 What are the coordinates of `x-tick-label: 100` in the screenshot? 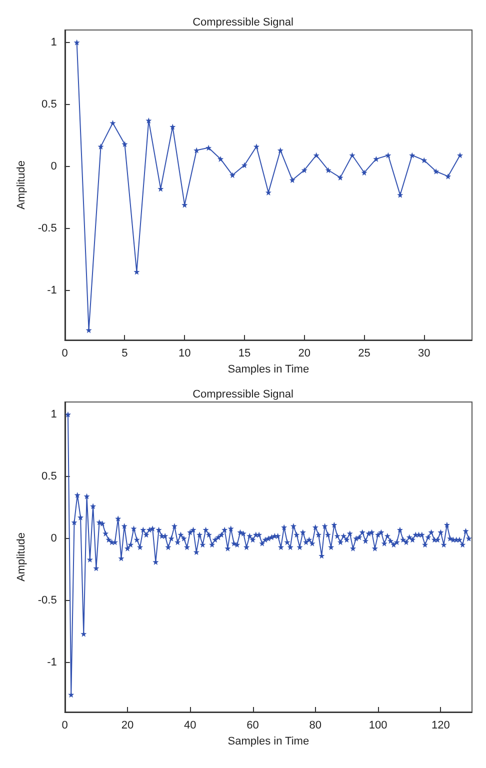 It's located at (378, 726).